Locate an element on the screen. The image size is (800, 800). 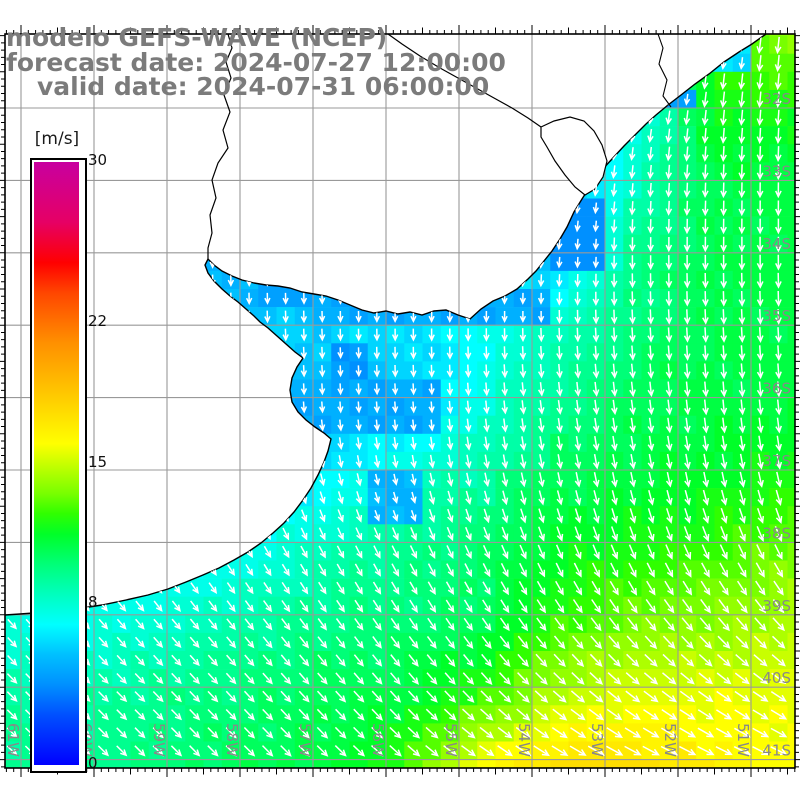
lat-label-40s: 40S is located at coordinates (776, 678).